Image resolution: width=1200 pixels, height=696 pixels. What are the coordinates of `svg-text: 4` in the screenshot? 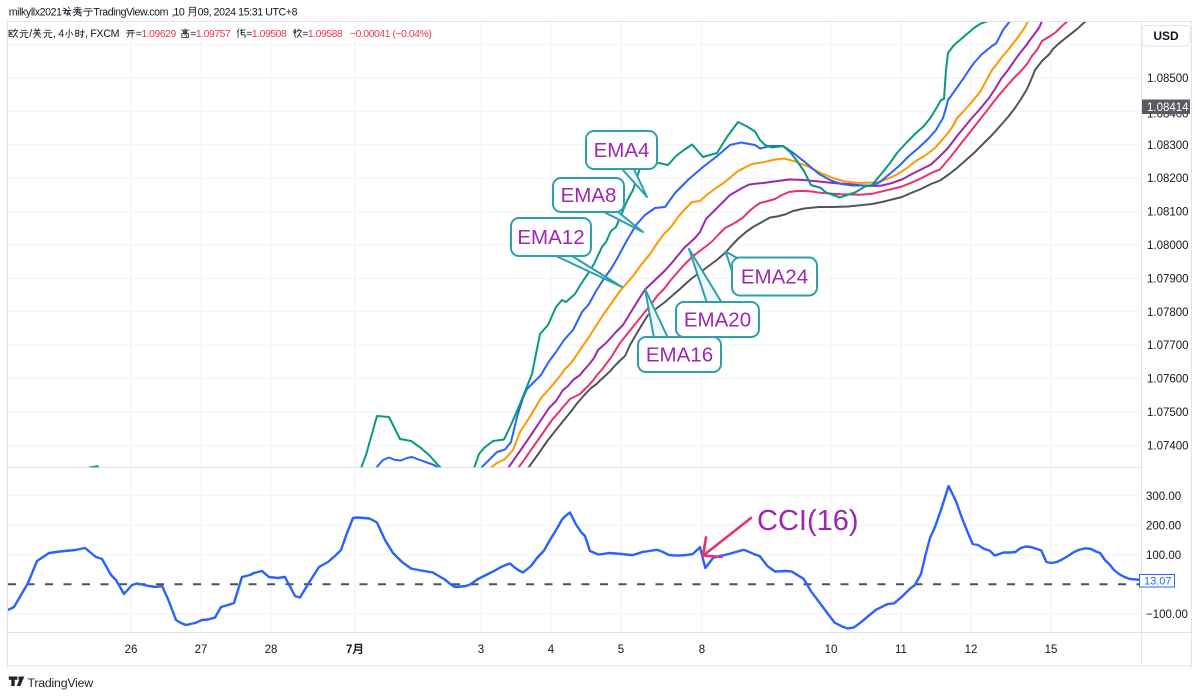 It's located at (551, 650).